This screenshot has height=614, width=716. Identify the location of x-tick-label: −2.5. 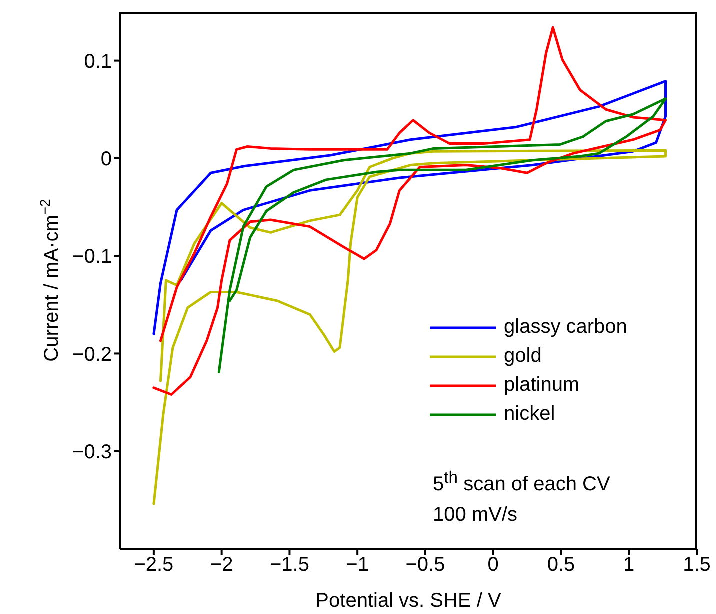
(154, 565).